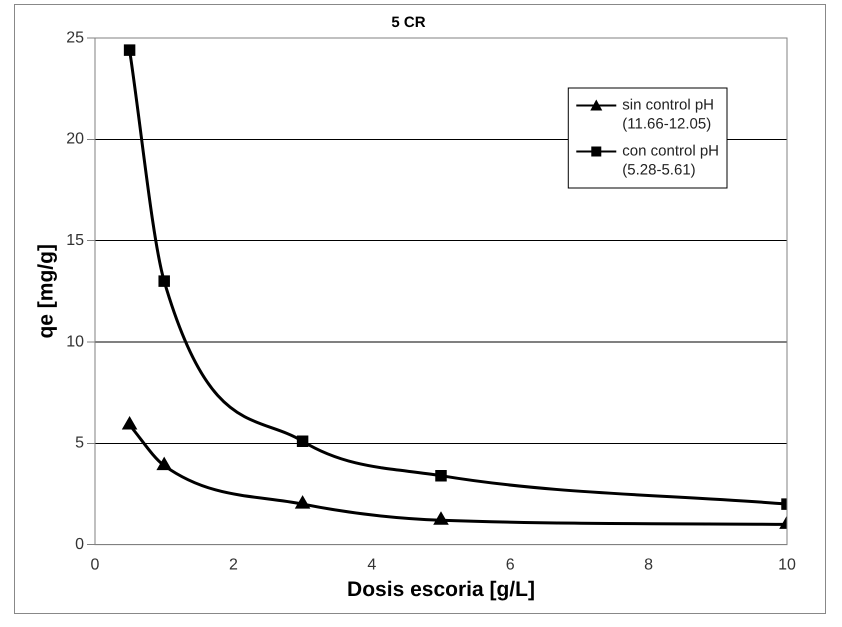 This screenshot has width=842, height=627. I want to click on x-tick-label: 4, so click(371, 565).